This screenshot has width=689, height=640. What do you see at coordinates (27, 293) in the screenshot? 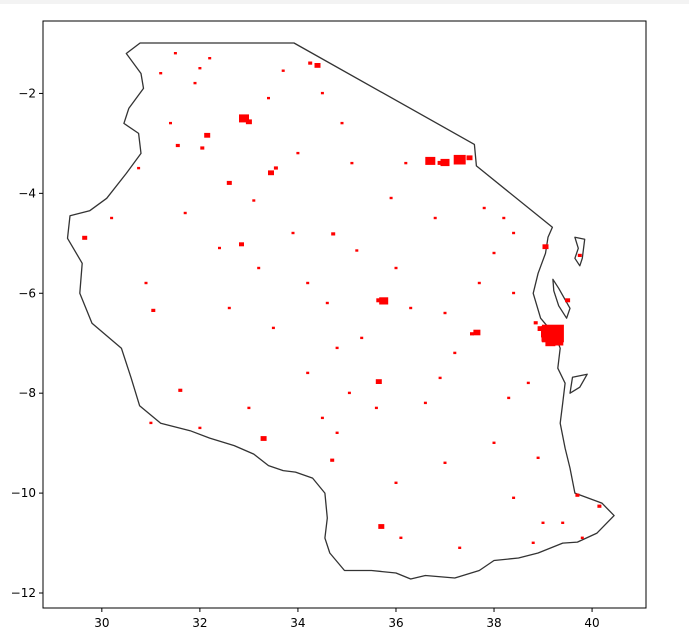
I see `y-tick-label: −6` at bounding box center [27, 293].